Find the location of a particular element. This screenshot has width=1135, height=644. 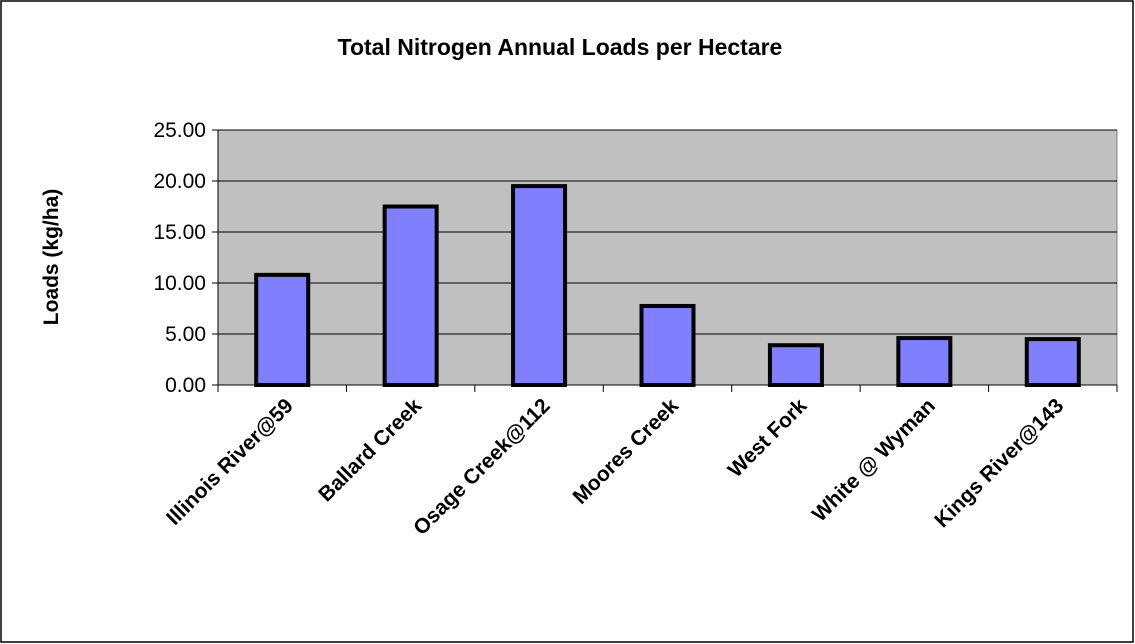

y-tick-label: 25.00 is located at coordinates (179, 130).